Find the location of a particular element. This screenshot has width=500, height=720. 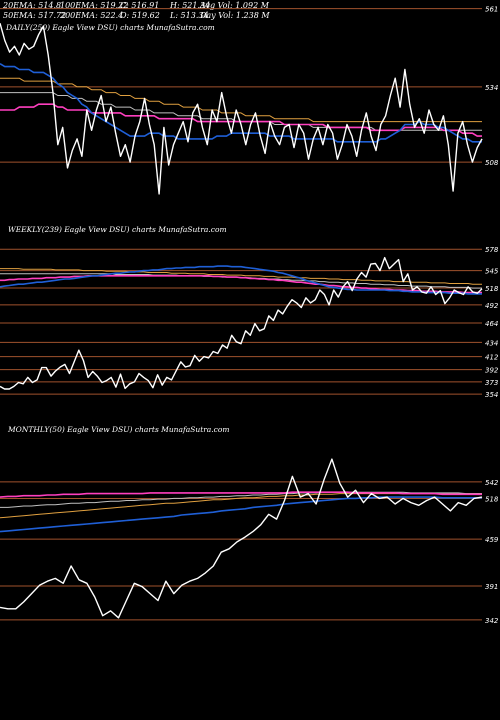

monthly-level-label-2: 459 is located at coordinates (492, 540).